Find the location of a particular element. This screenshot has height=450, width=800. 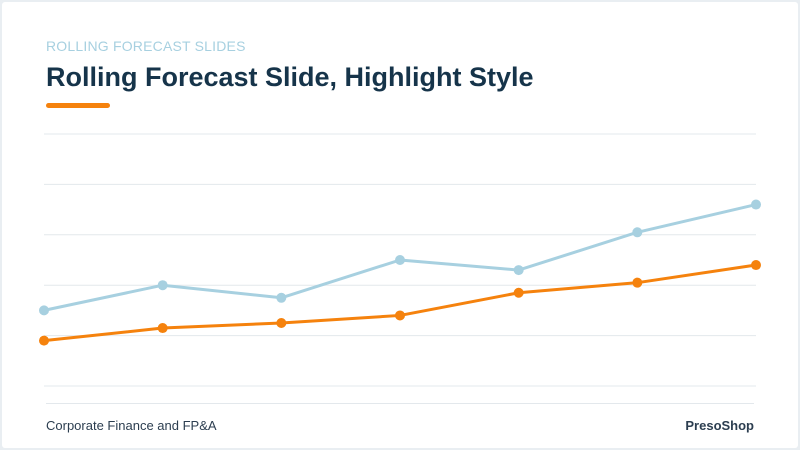

footer-divider is located at coordinates (400, 403).